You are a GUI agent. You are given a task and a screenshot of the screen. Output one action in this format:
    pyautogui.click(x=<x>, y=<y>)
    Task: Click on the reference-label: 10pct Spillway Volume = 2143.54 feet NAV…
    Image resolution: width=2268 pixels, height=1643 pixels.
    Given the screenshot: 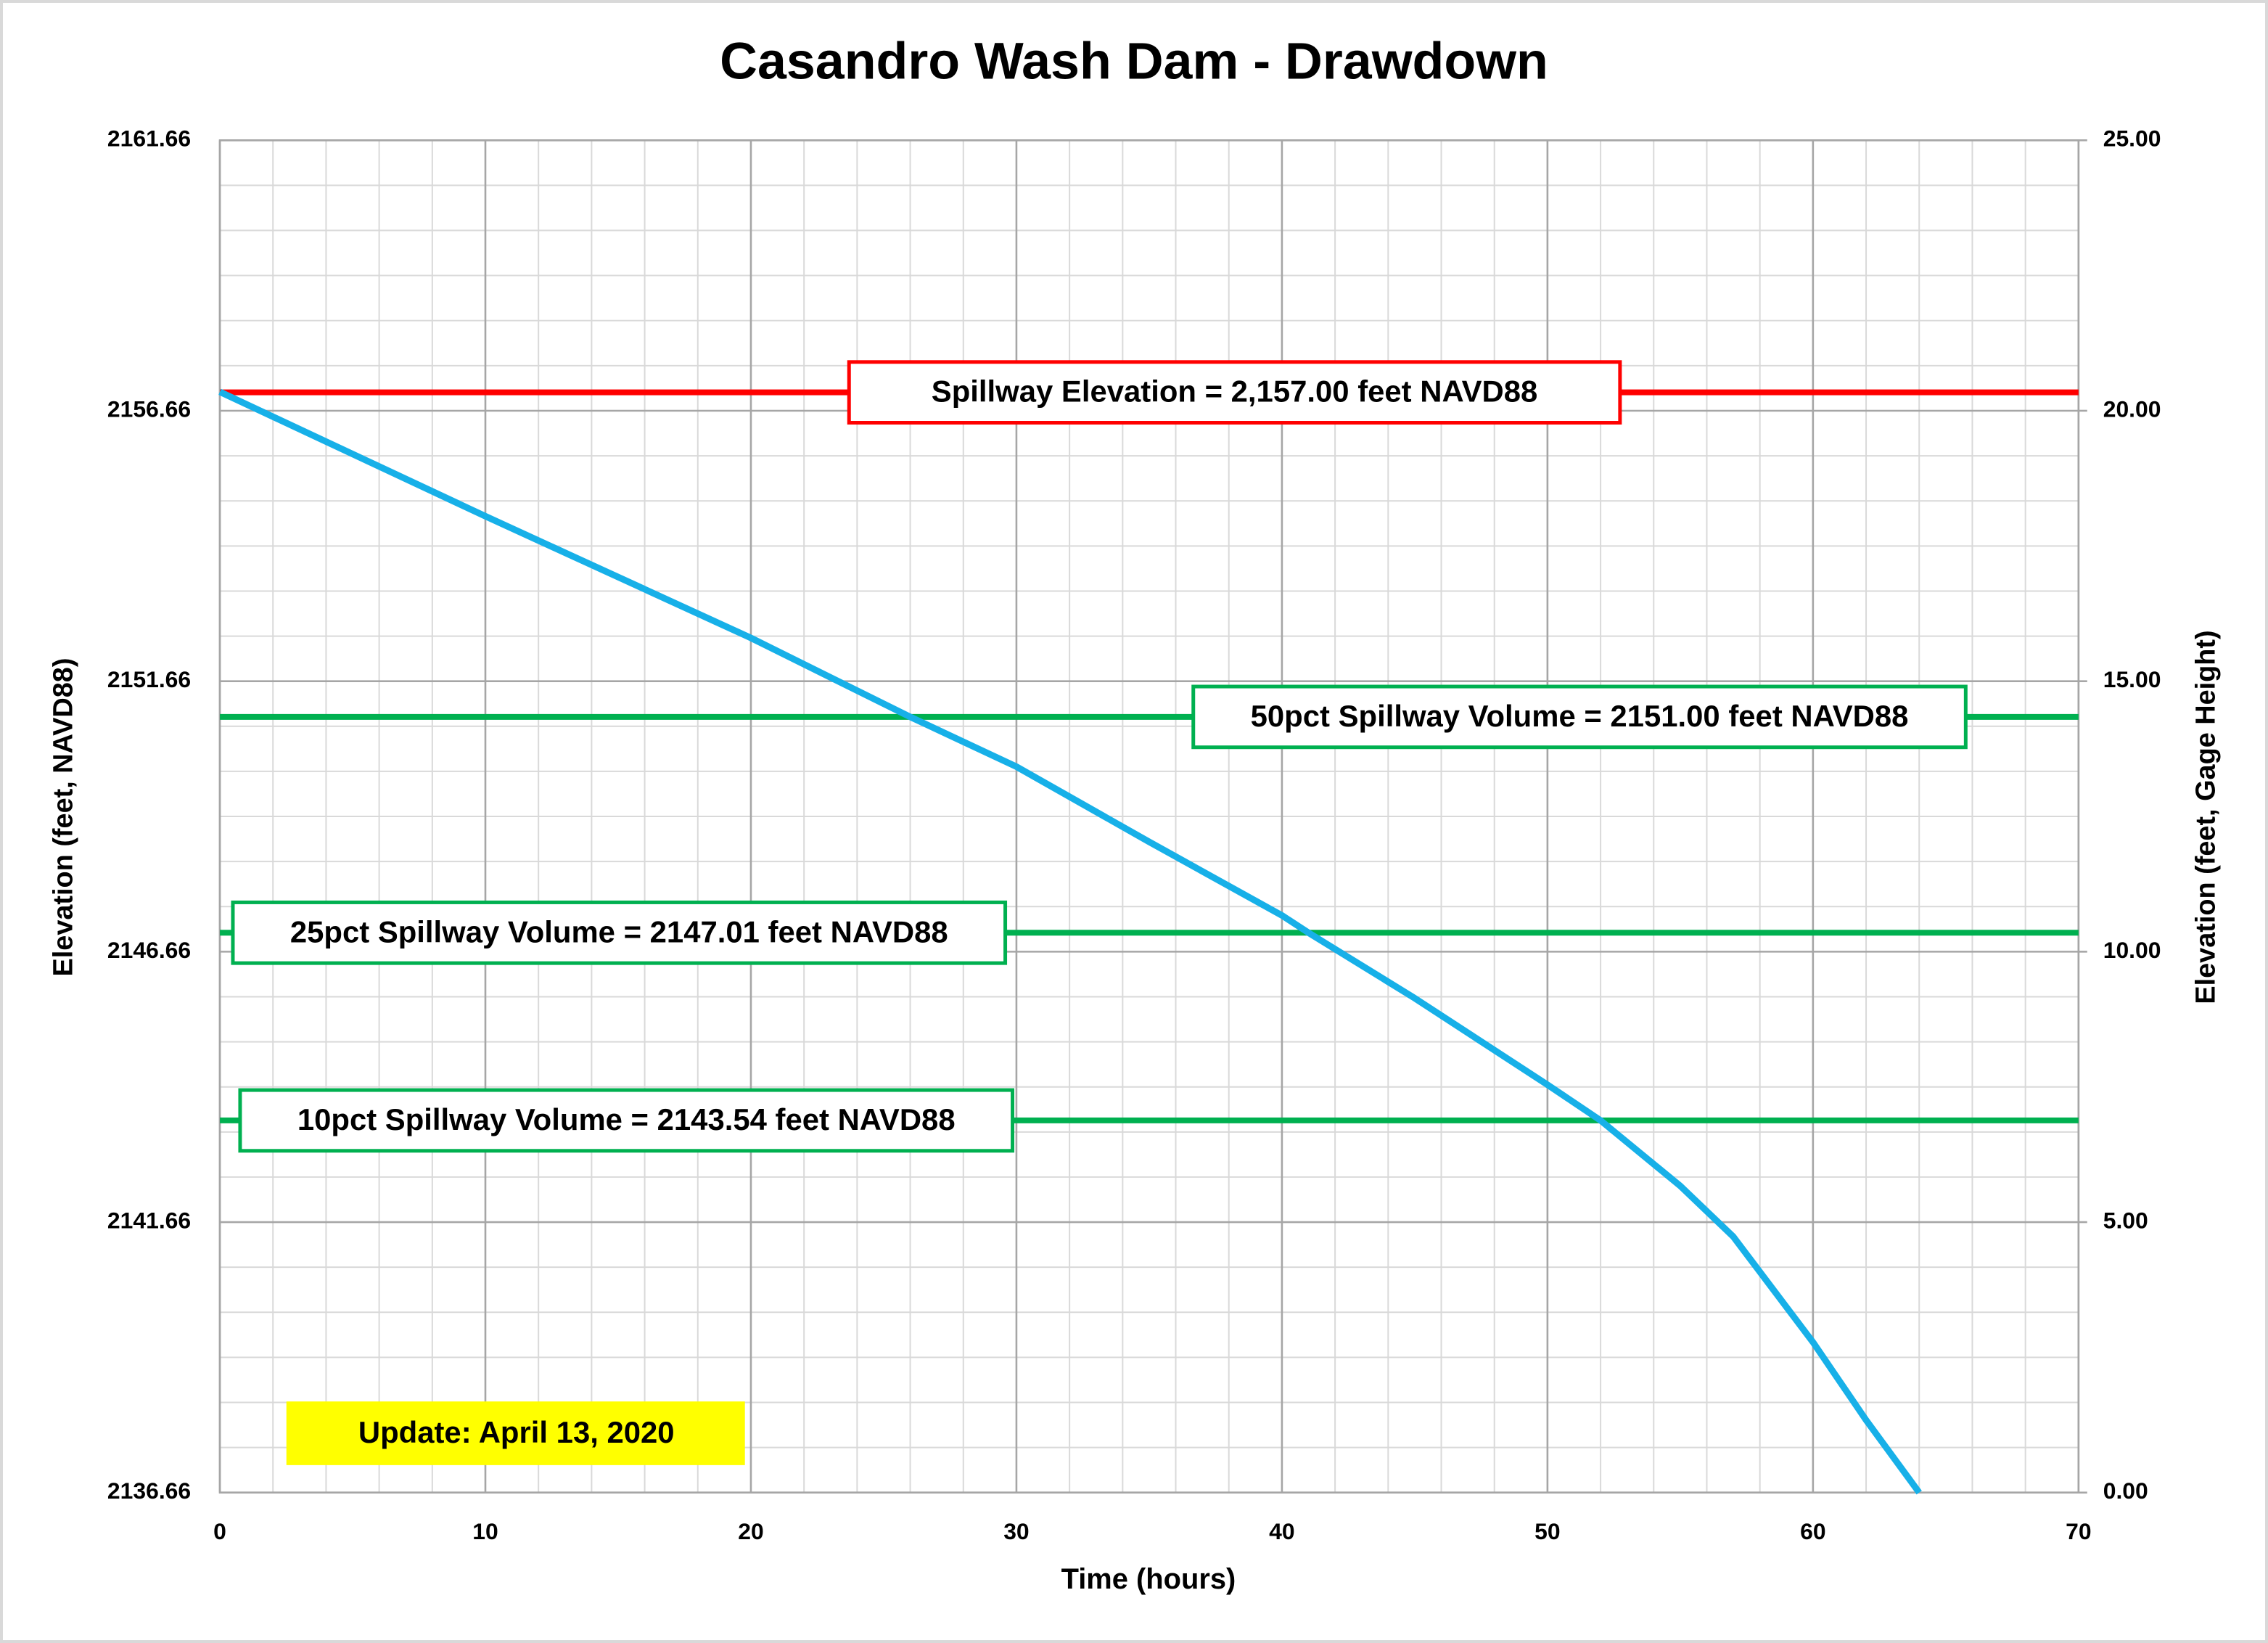 What is the action you would take?
    pyautogui.click(x=627, y=1119)
    